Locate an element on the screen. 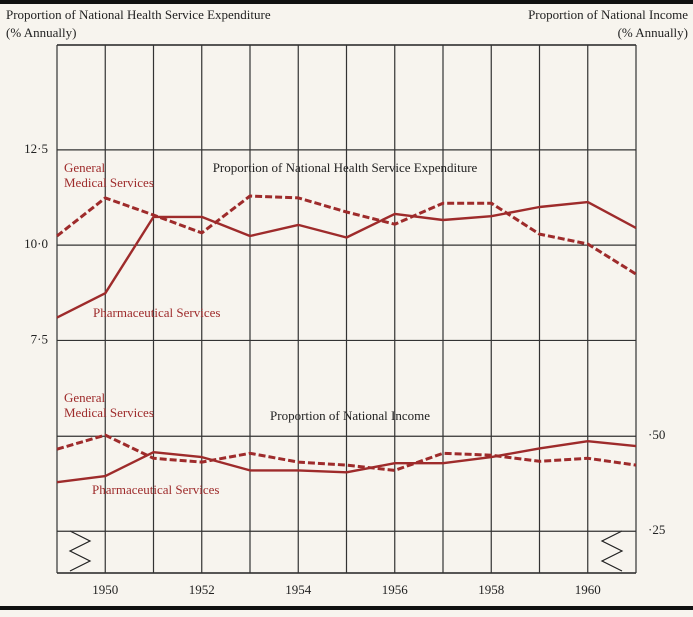 The image size is (693, 617). lower-annotation: Proportion of National Income is located at coordinates (350, 415).